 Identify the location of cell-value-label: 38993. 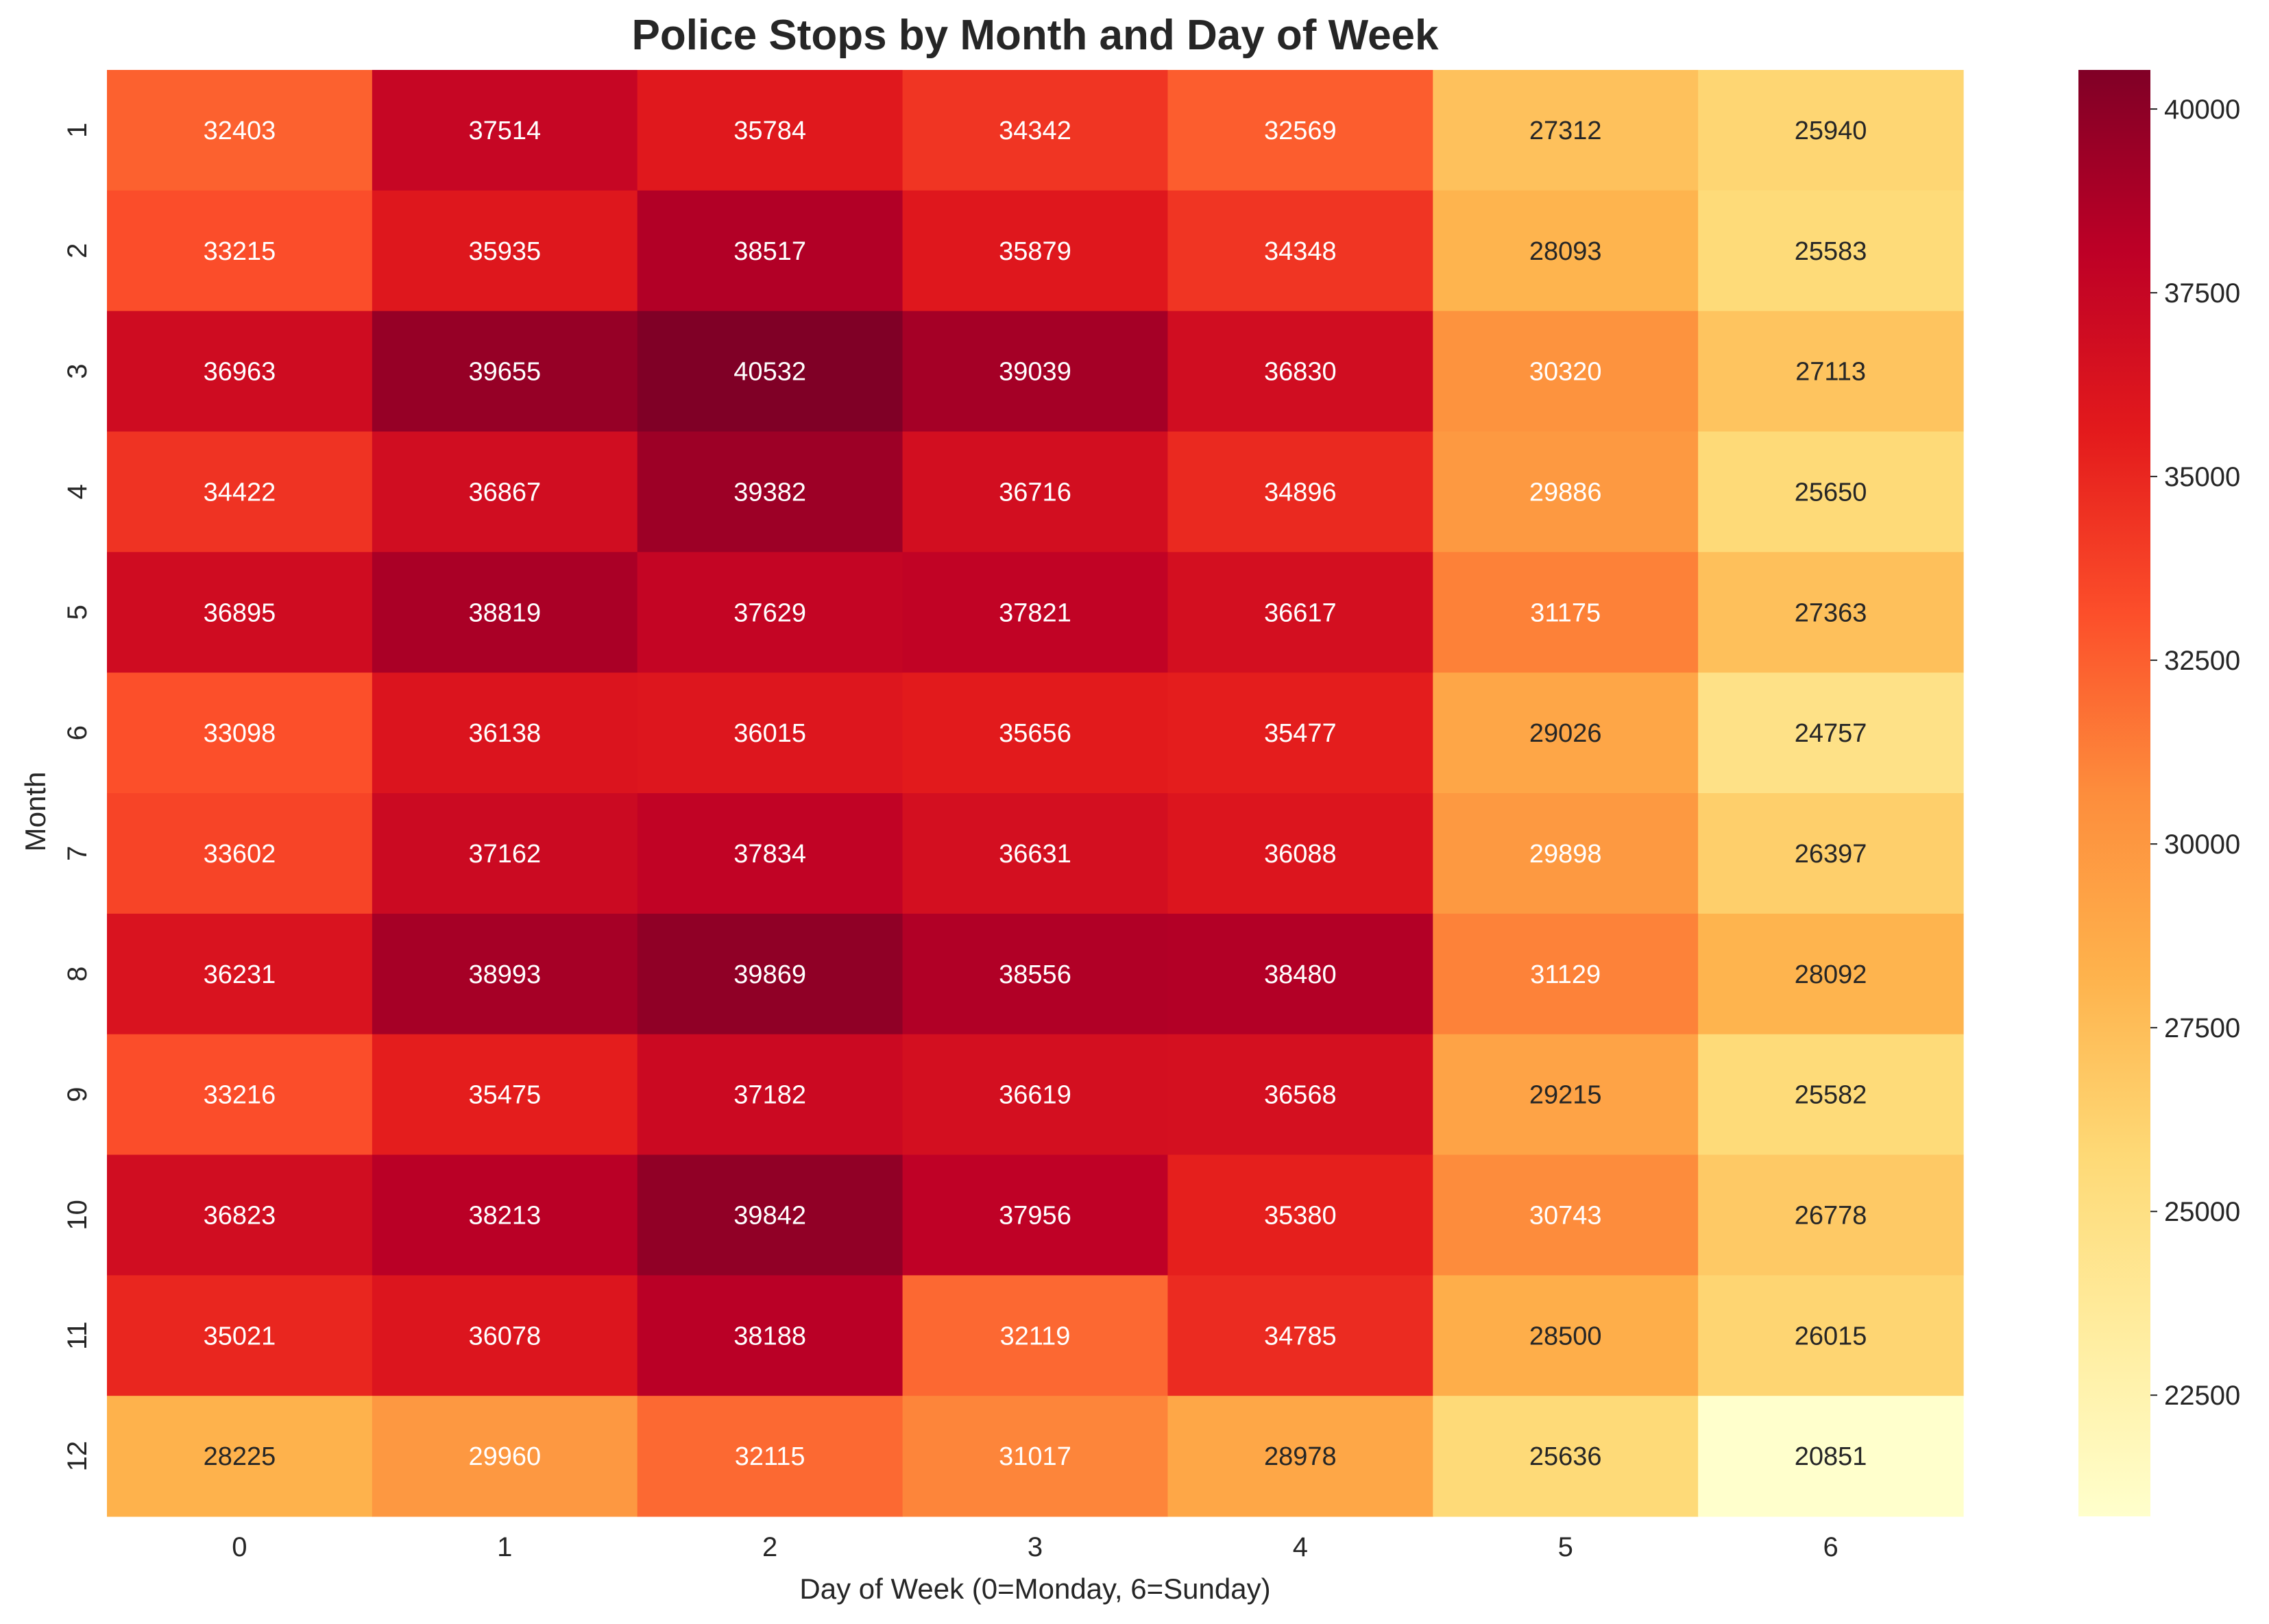
(505, 974).